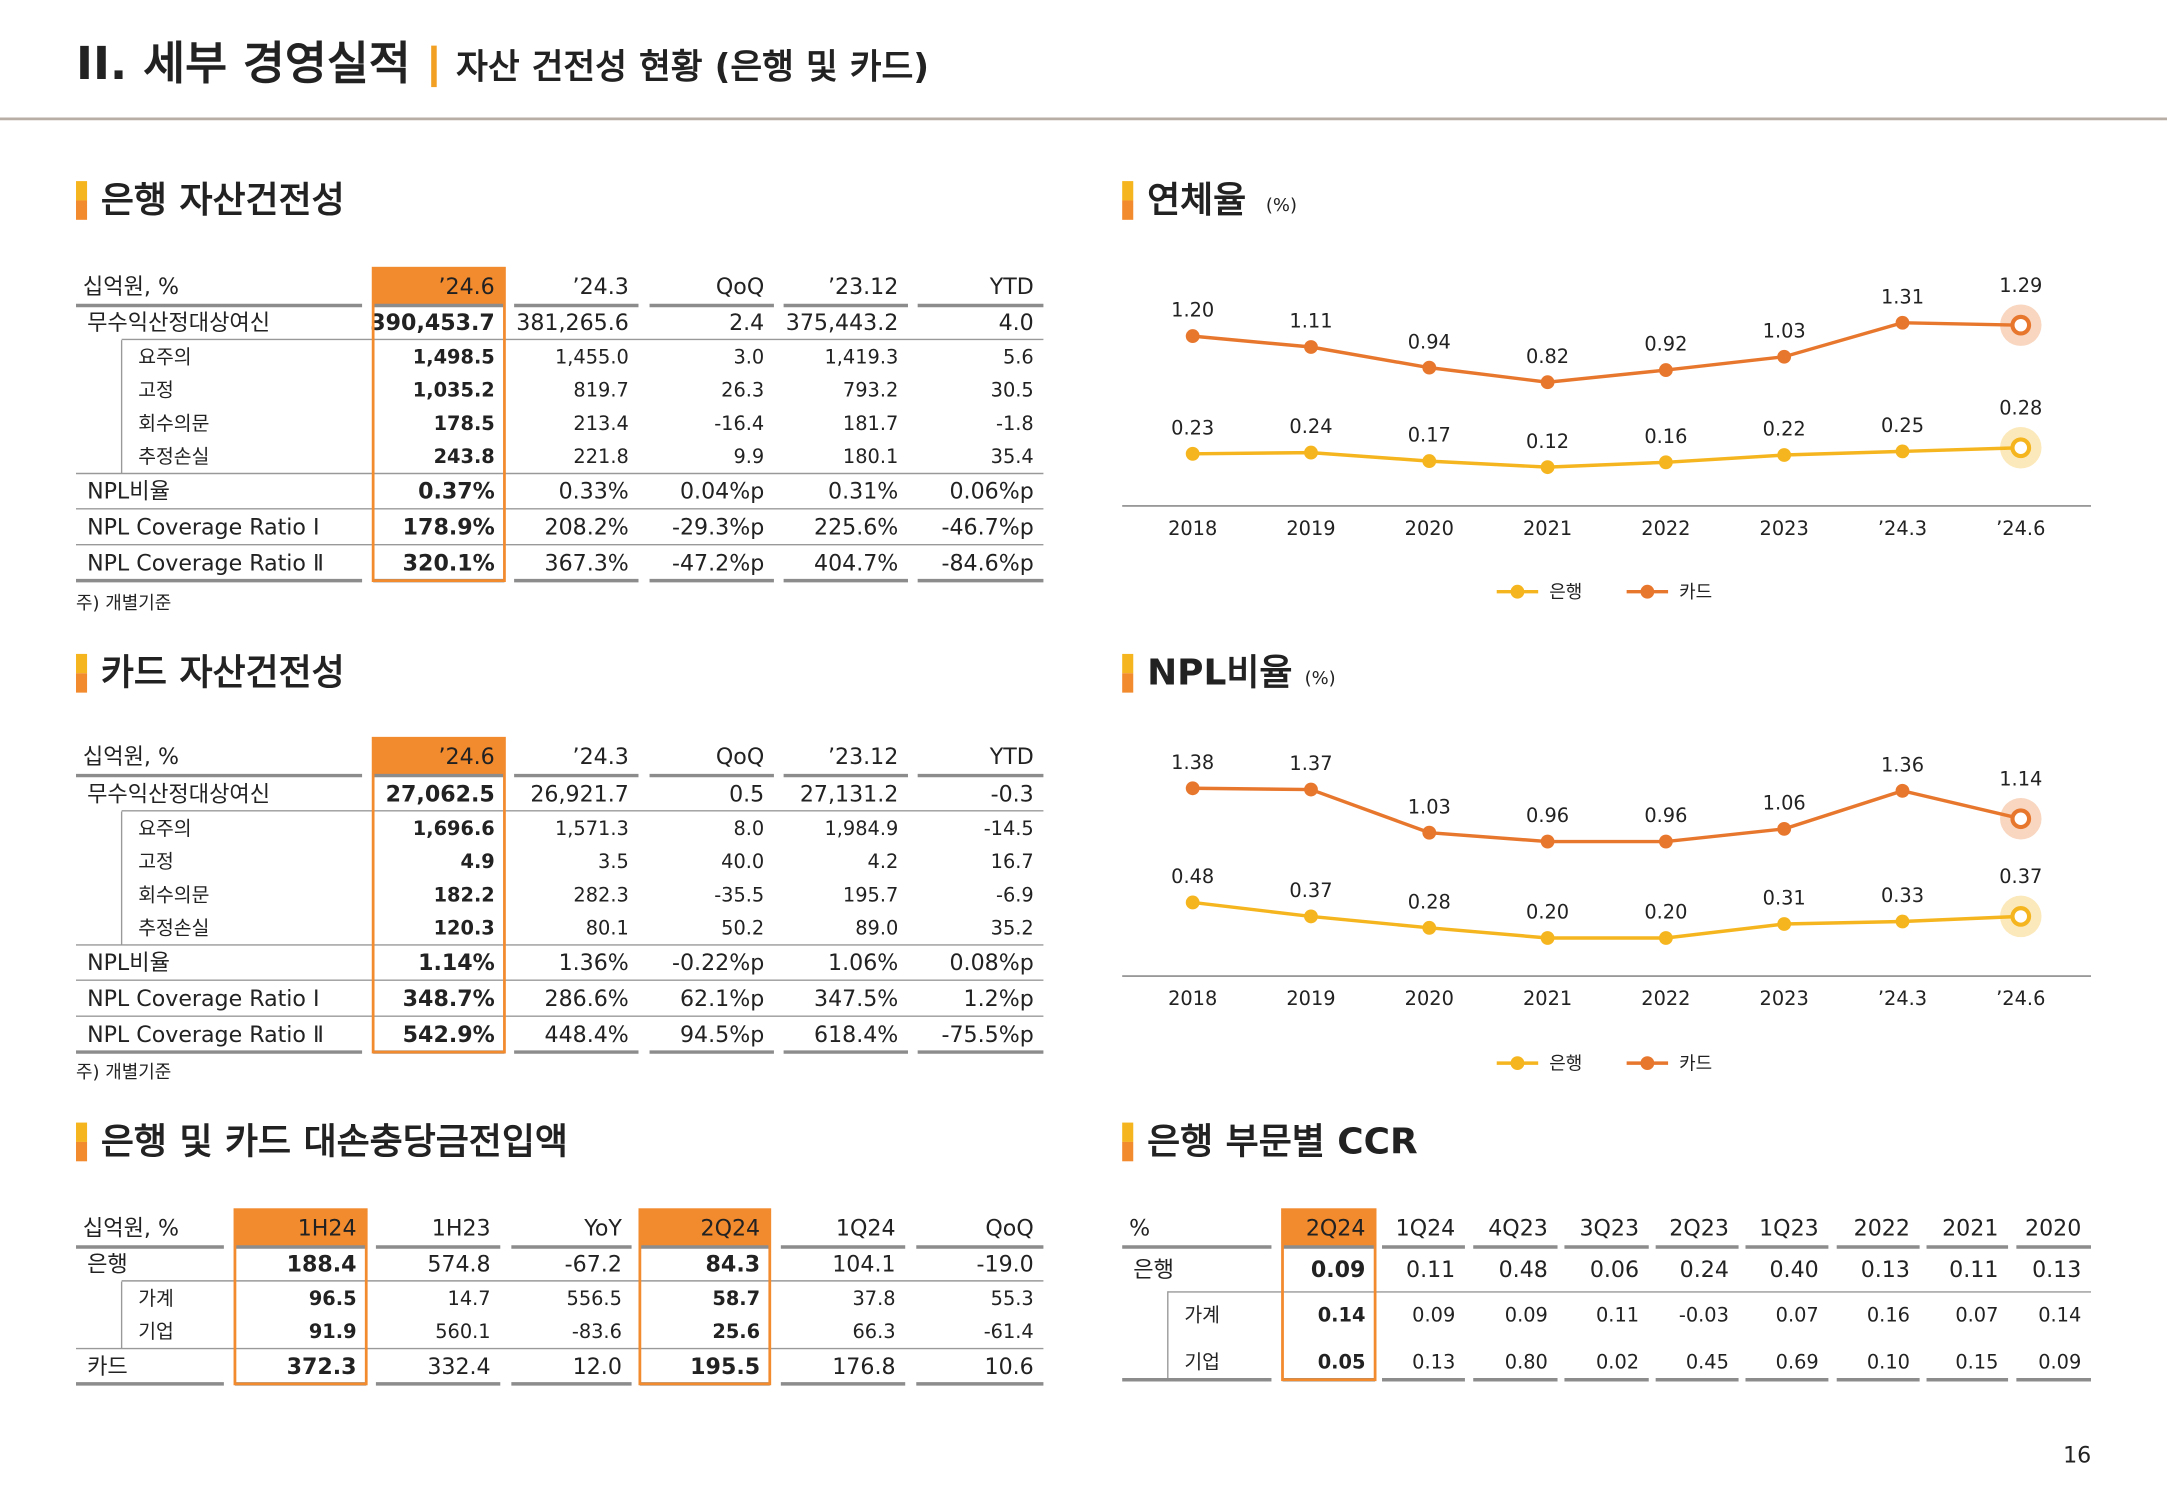  What do you see at coordinates (1665, 815) in the screenshot?
I see `value-label: 0.96` at bounding box center [1665, 815].